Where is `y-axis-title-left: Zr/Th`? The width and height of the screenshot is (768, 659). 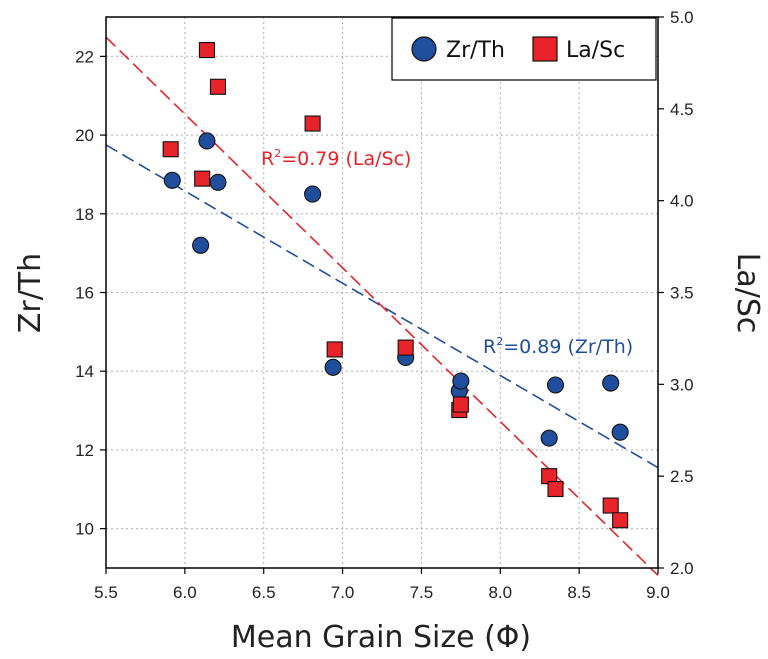 y-axis-title-left: Zr/Th is located at coordinates (30, 293).